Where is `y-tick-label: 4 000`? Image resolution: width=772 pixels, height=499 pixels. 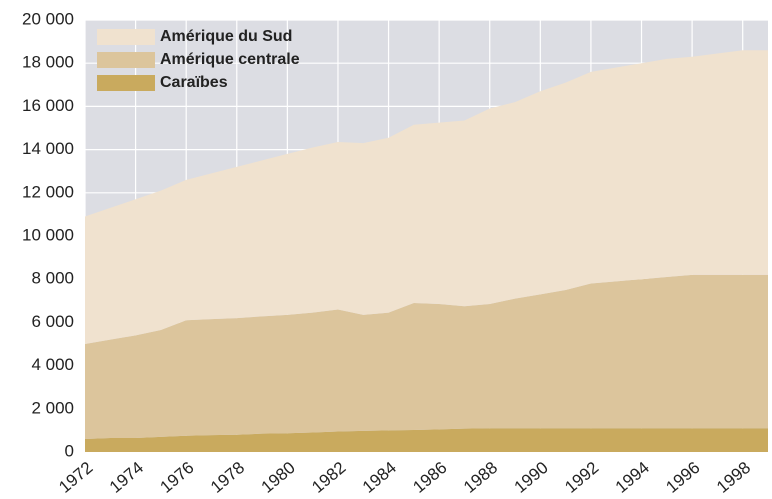 y-tick-label: 4 000 is located at coordinates (52, 364).